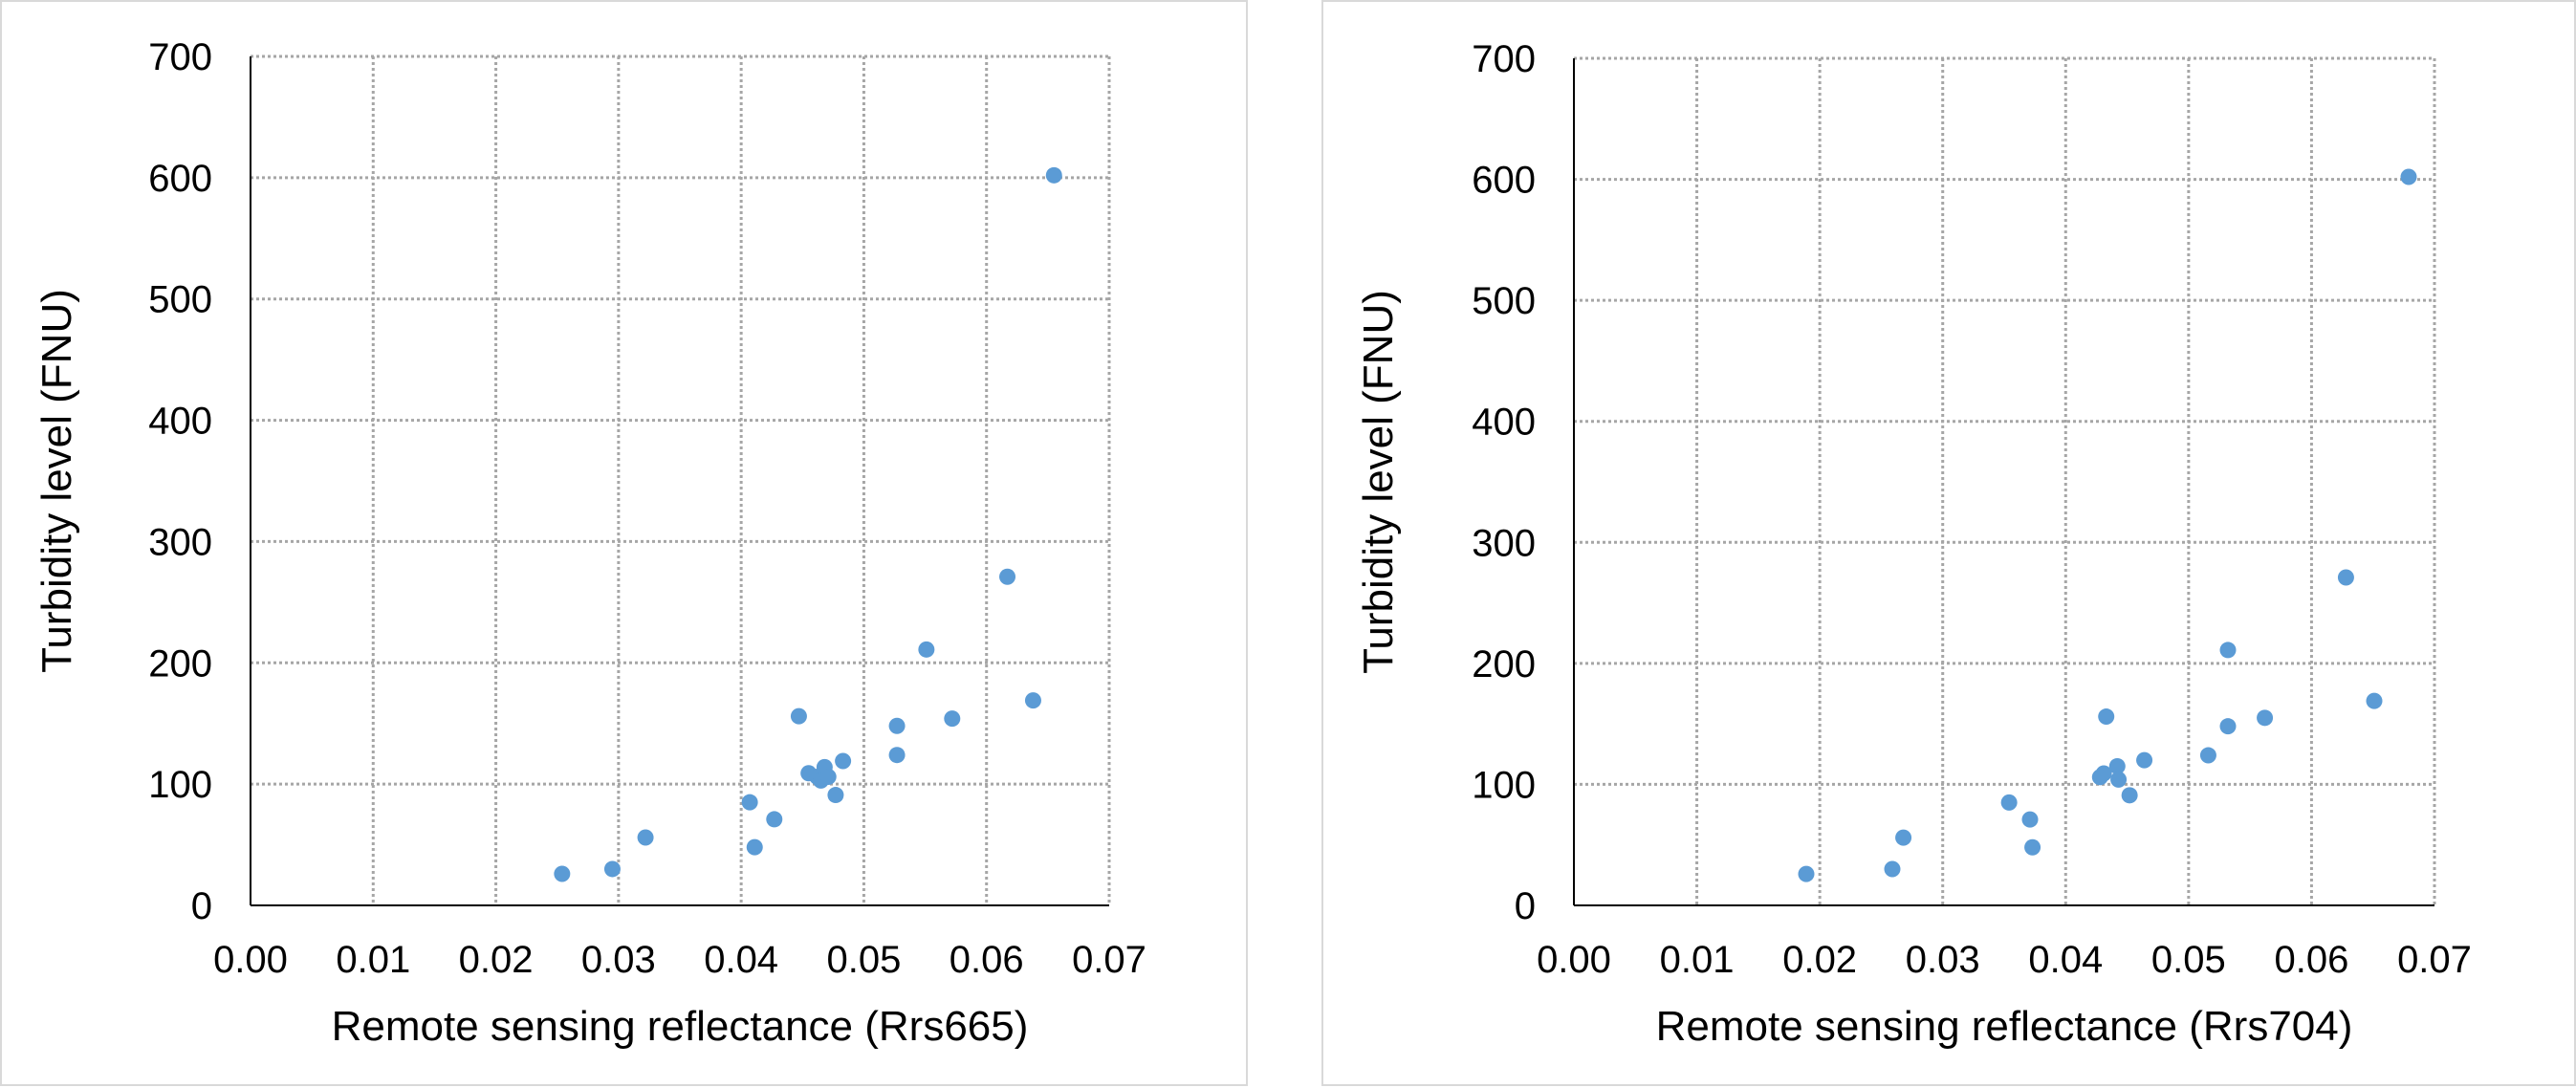 This screenshot has width=2576, height=1088. Describe the element at coordinates (680, 1026) in the screenshot. I see `x-axis-title: Remote sensing reflectance (Rrs665)` at that location.